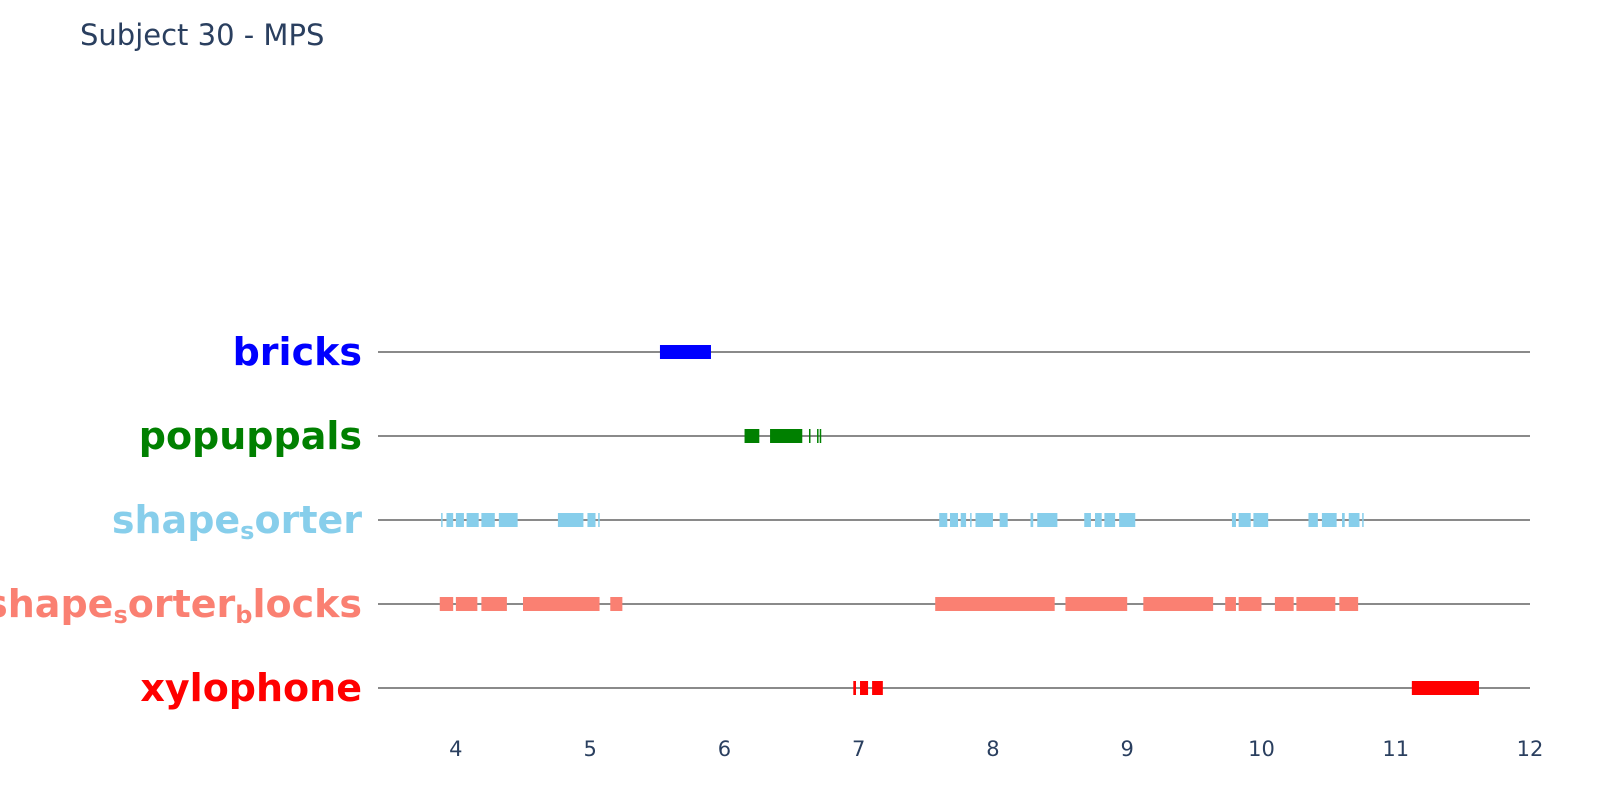  I want to click on x-tick-label-4: 4, so click(455, 749).